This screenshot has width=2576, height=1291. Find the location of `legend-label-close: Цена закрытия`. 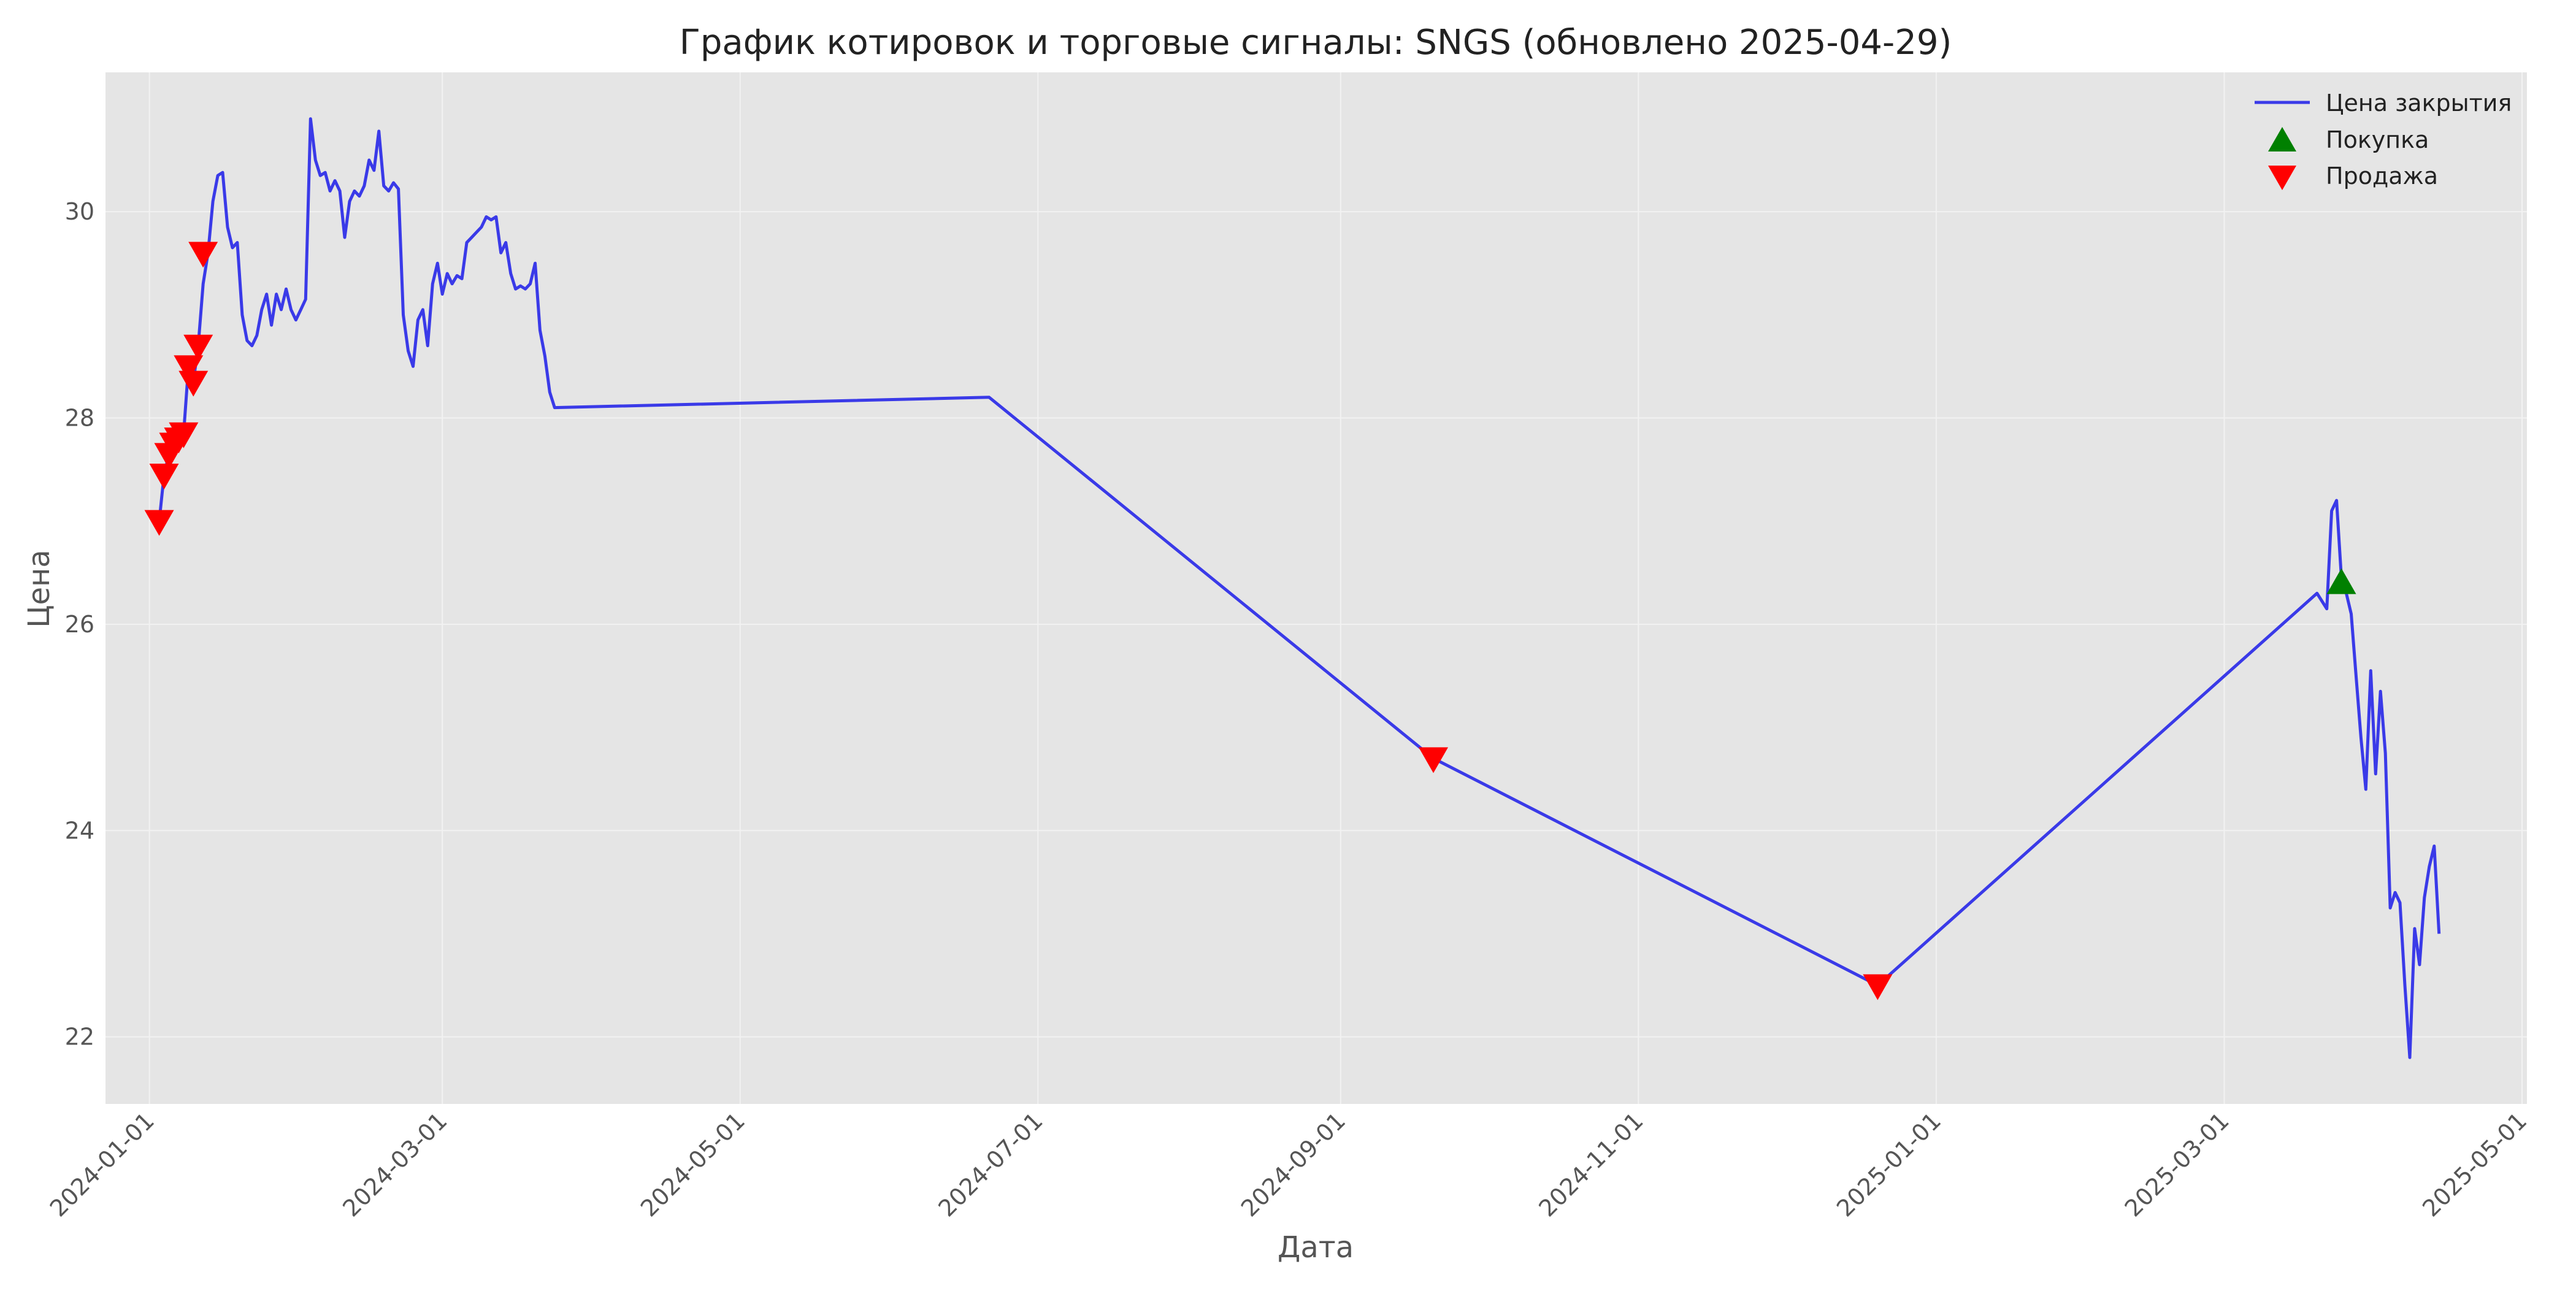

legend-label-close: Цена закрытия is located at coordinates (2419, 103).